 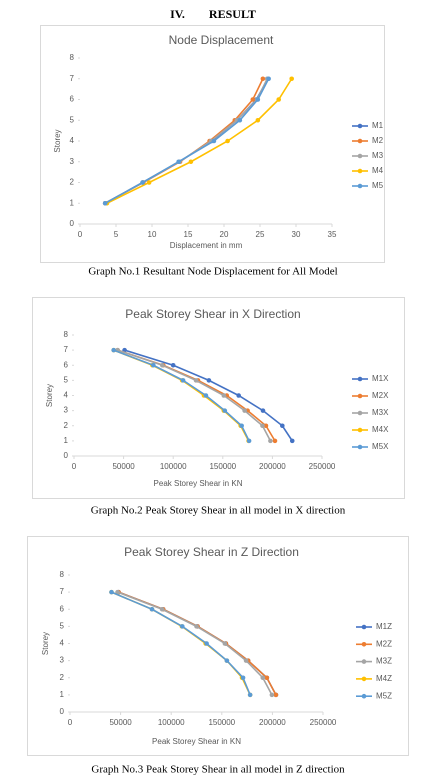 I want to click on x-tick-label: 0, so click(x=74, y=466).